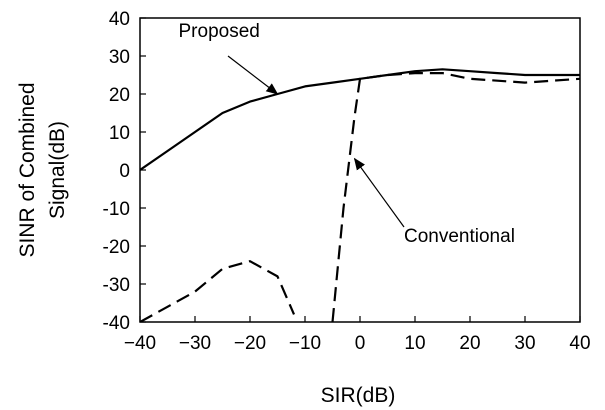  What do you see at coordinates (116, 323) in the screenshot?
I see `y-tick-label: -40` at bounding box center [116, 323].